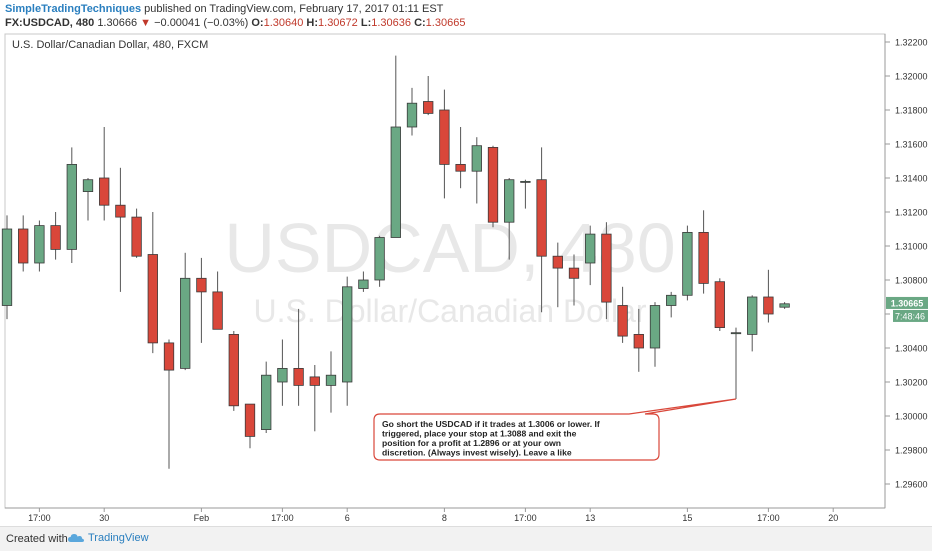 The height and width of the screenshot is (551, 932). Describe the element at coordinates (911, 247) in the screenshot. I see `y-tick-label: 1.31000` at that location.